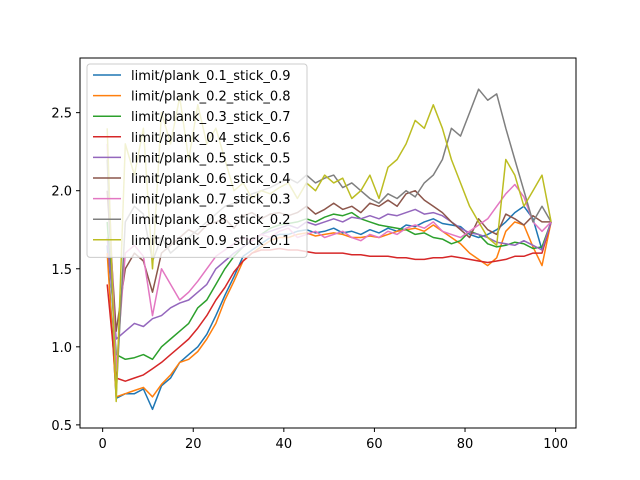  Describe the element at coordinates (61, 192) in the screenshot. I see `y-tick-label-3: 2.0` at that location.